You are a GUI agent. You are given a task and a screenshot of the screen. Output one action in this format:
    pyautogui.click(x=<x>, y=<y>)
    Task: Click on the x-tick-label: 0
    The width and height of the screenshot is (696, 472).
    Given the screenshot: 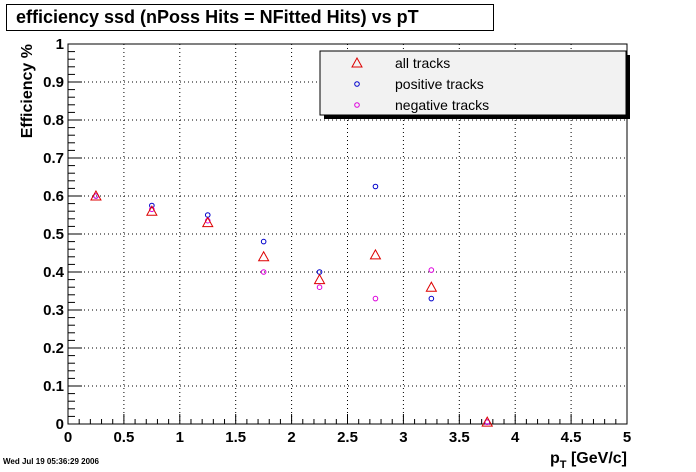 What is the action you would take?
    pyautogui.click(x=68, y=437)
    